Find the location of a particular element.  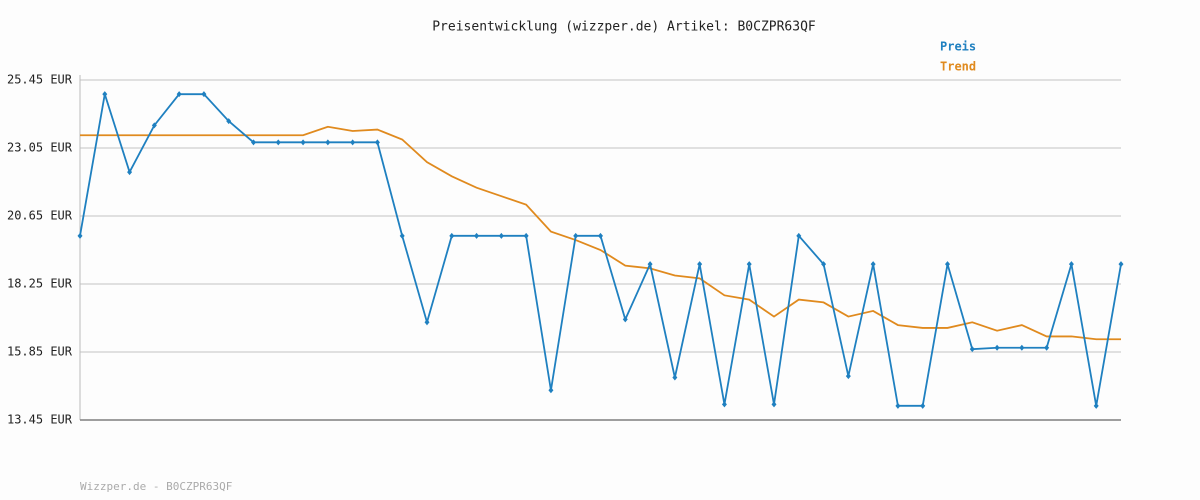

legend-entry: Trend is located at coordinates (958, 67).